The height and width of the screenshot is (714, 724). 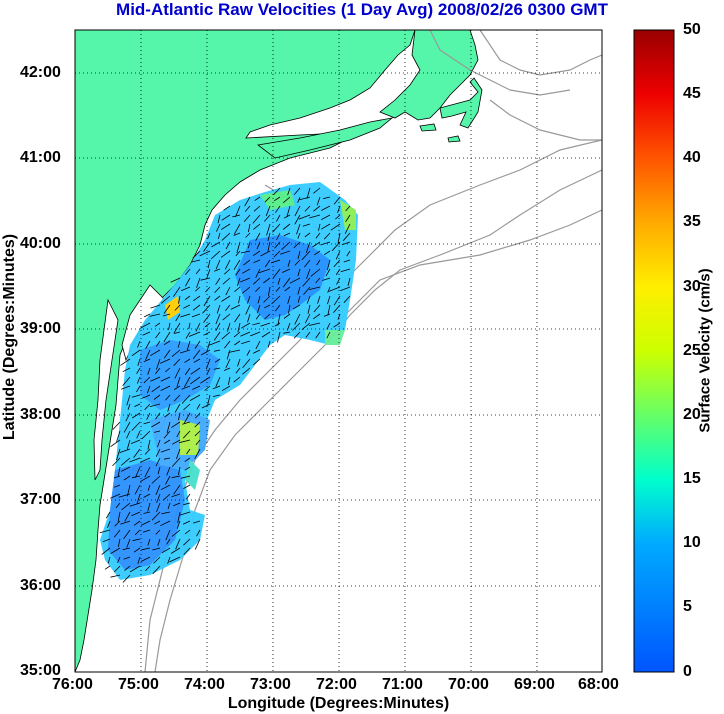 I want to click on colorbar-tick: 20, so click(x=692, y=414).